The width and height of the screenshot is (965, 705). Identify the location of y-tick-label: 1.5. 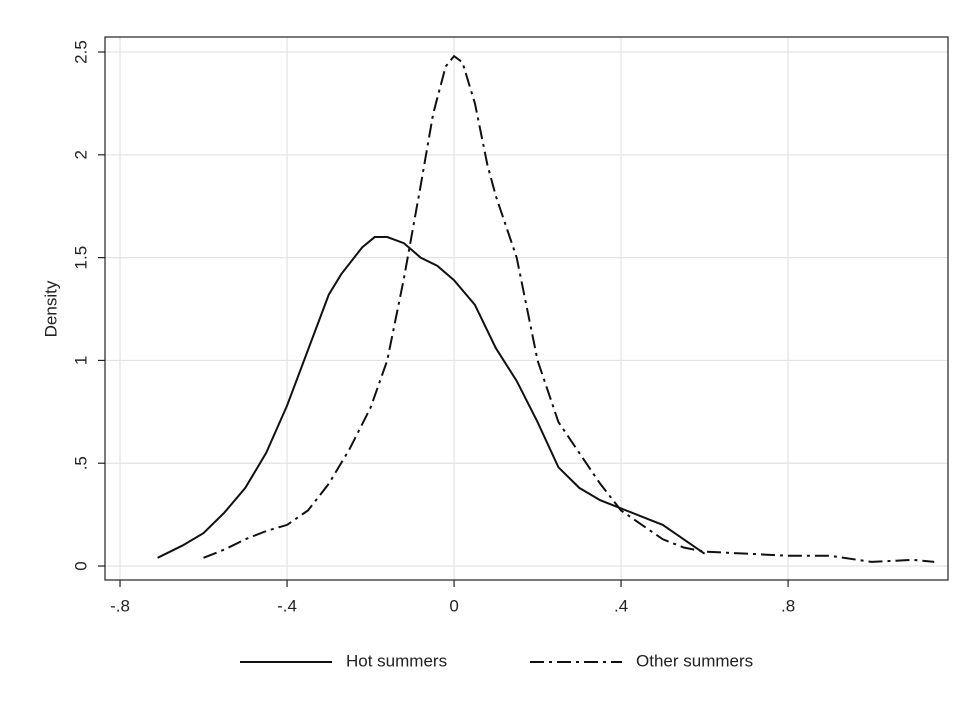
(80, 258).